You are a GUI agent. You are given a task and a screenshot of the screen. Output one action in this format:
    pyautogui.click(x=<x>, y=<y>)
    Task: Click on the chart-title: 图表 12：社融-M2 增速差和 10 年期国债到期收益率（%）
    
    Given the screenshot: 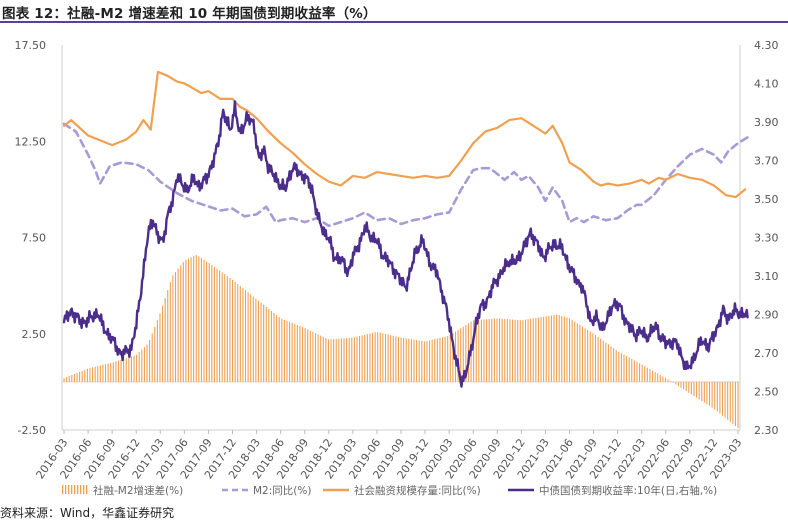 What is the action you would take?
    pyautogui.click(x=189, y=14)
    